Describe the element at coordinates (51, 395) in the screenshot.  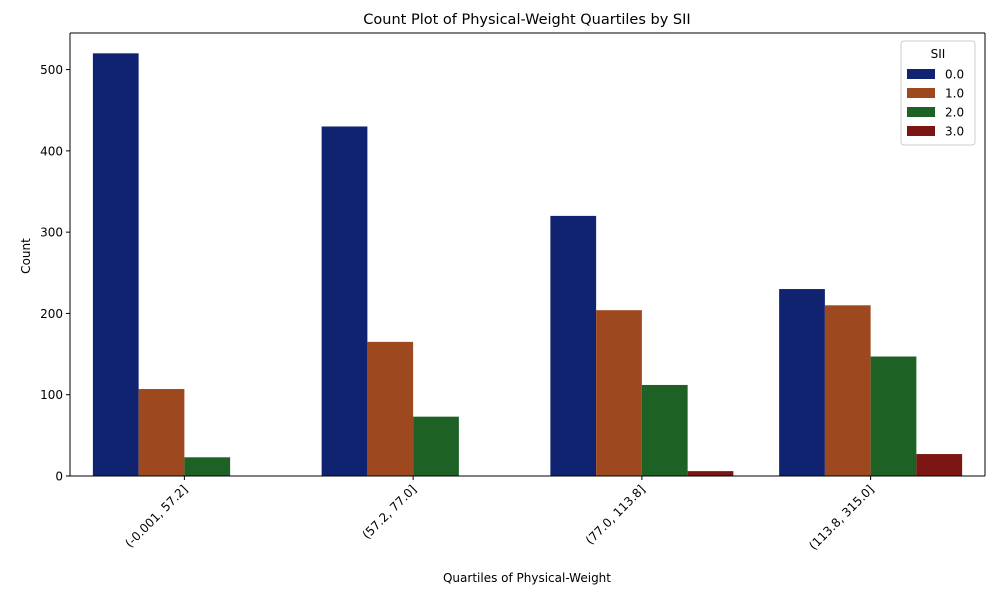
I see `y-tick-label: 100` at that location.